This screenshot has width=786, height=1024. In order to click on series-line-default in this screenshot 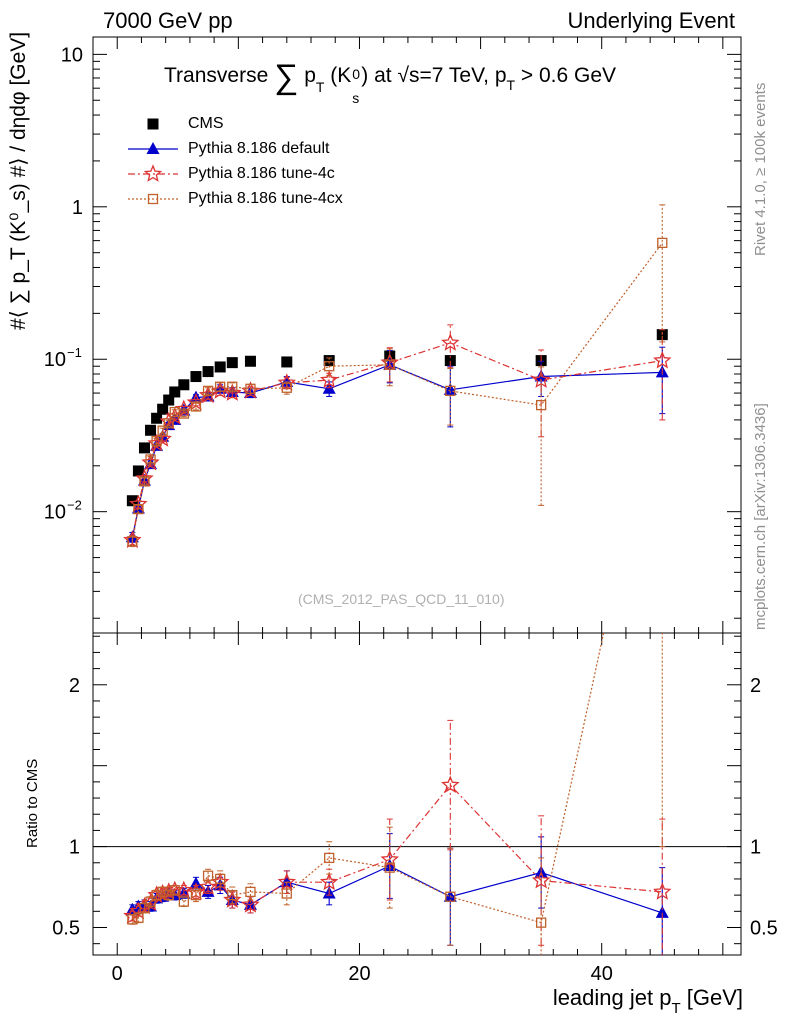, I will do `click(397, 451)`.